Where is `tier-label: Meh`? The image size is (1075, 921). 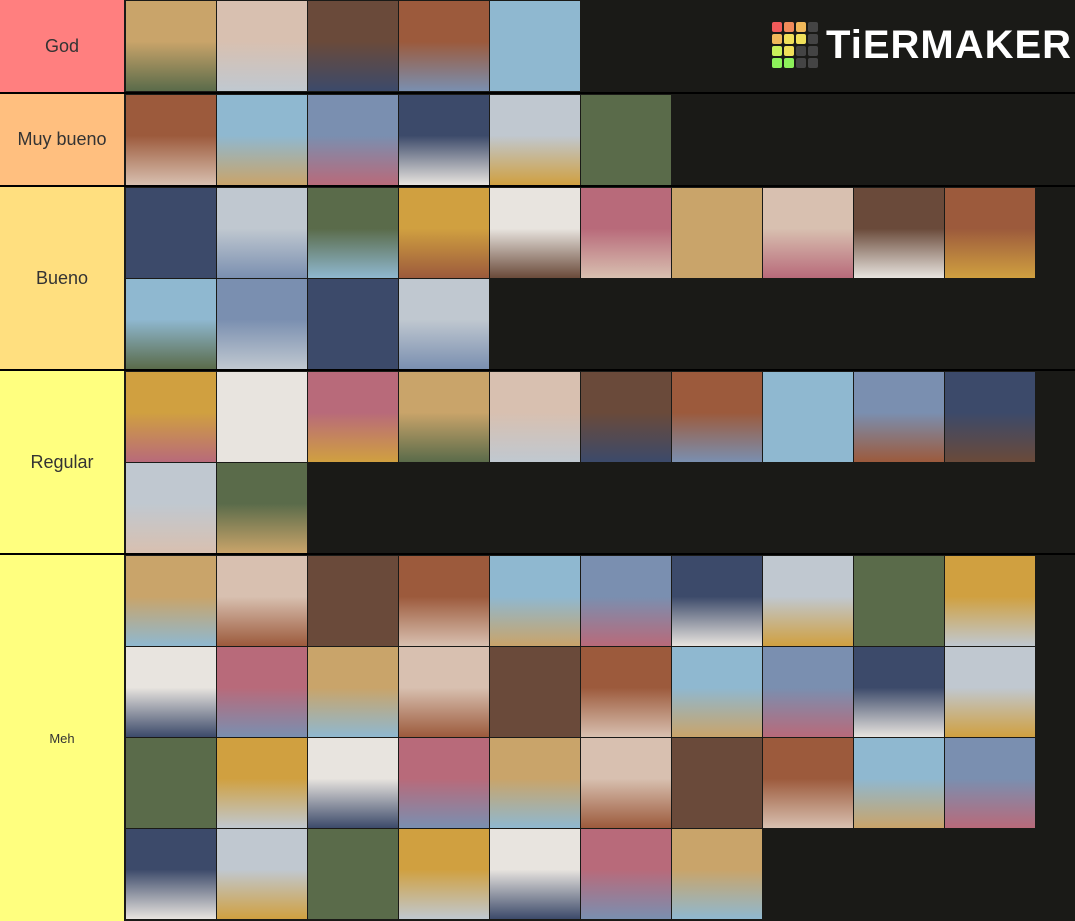 tier-label: Meh is located at coordinates (62, 738).